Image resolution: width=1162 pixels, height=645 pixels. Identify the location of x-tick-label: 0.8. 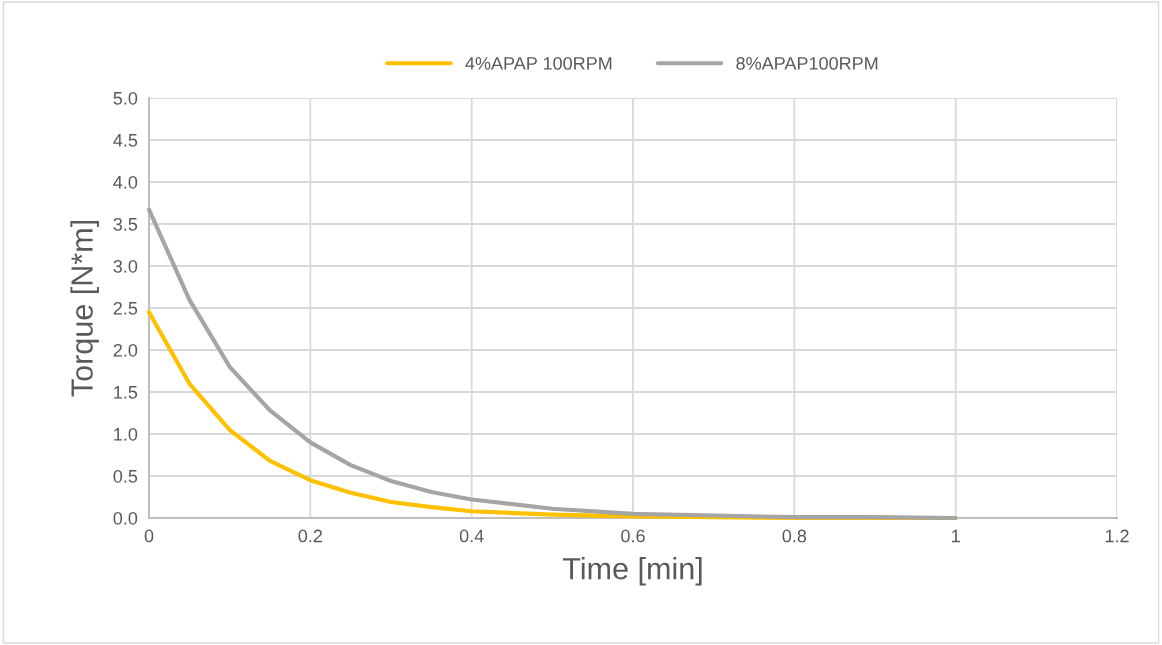
(794, 536).